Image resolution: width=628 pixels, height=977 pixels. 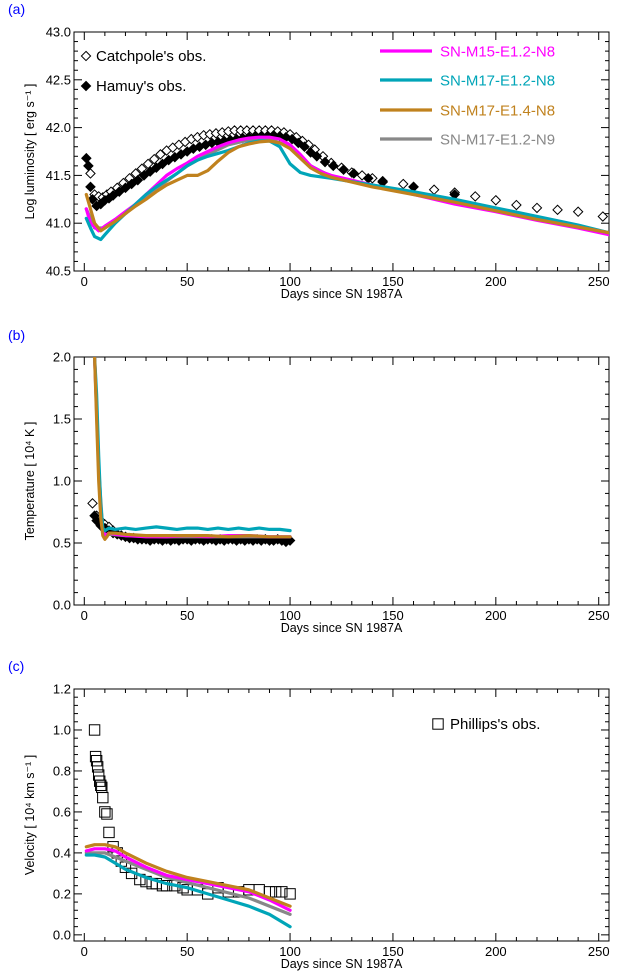 I want to click on y-tick-label: 42.5, so click(x=58, y=79).